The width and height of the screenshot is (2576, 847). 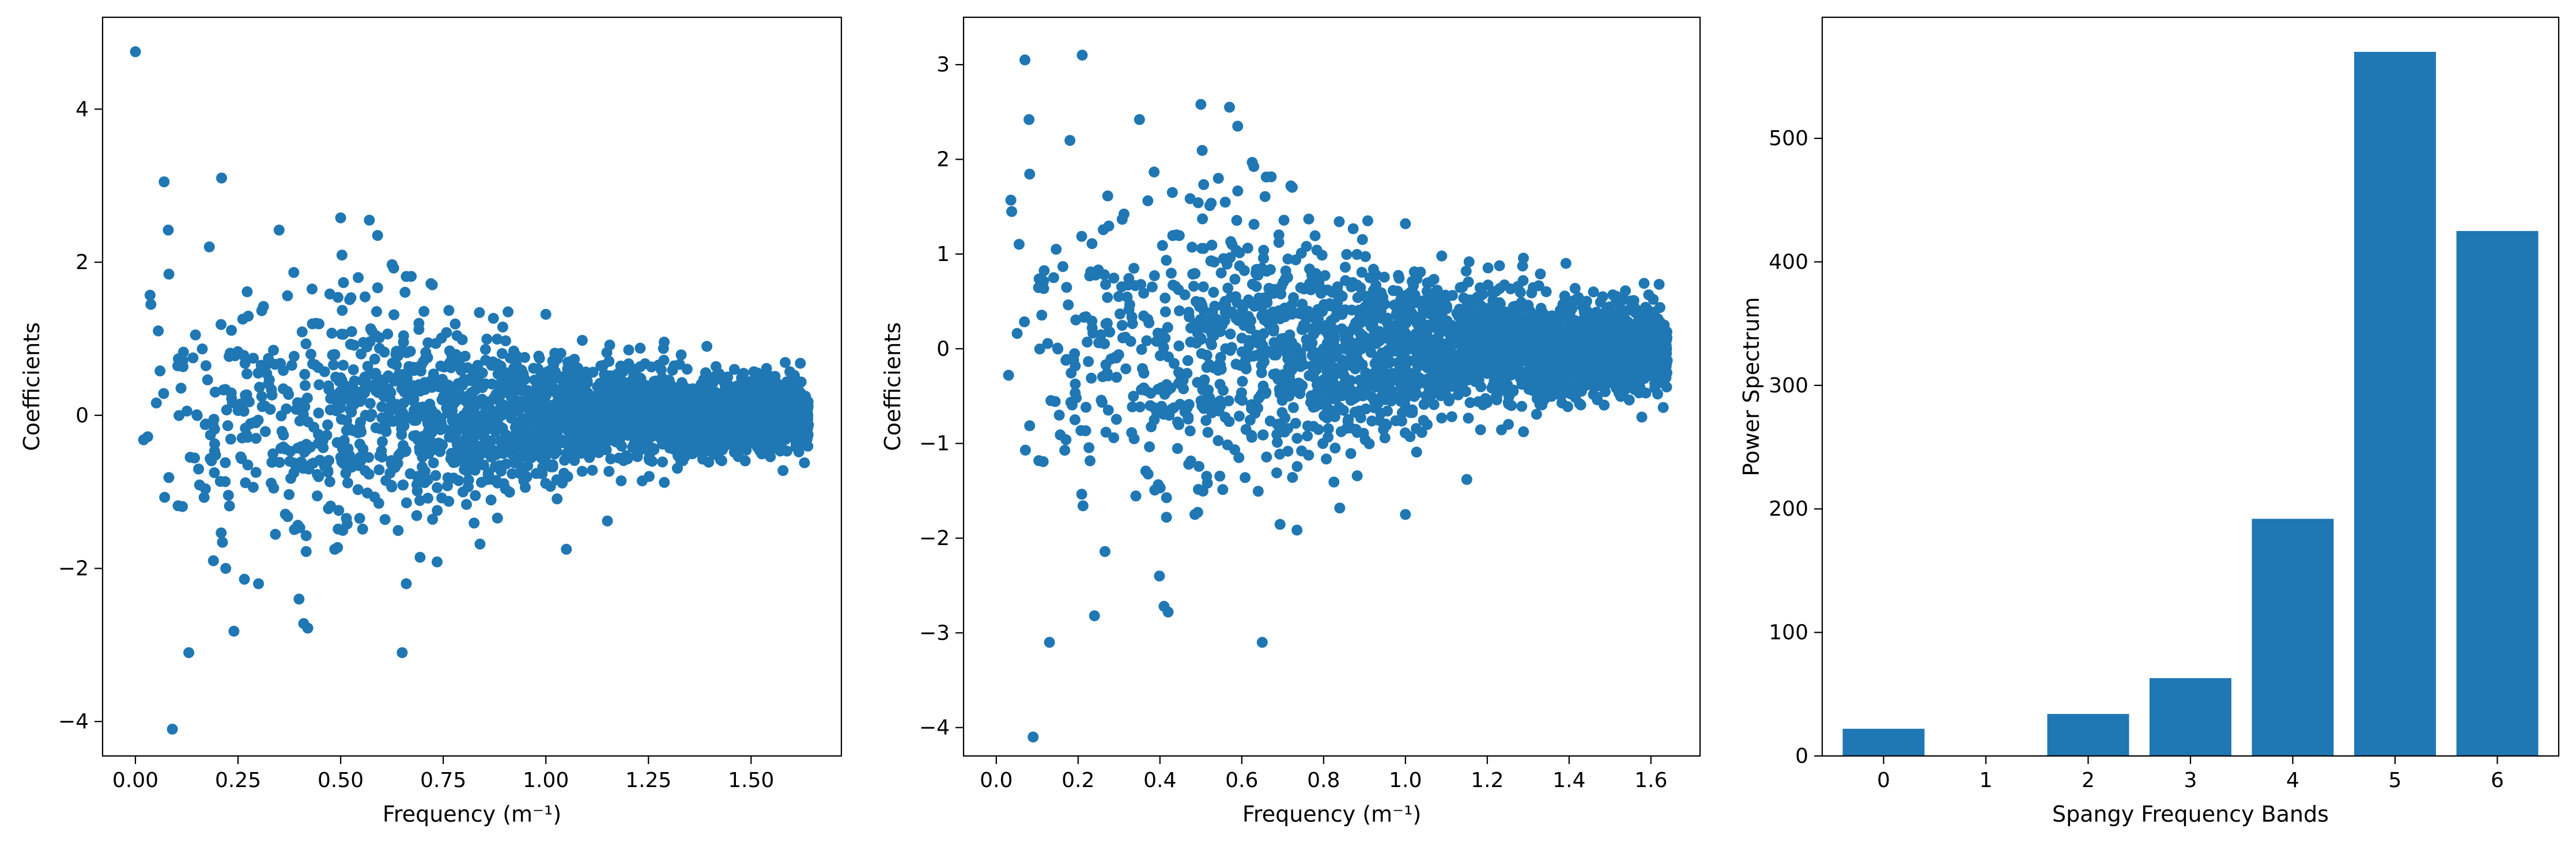 I want to click on x-tick-label: 0.00, so click(x=135, y=780).